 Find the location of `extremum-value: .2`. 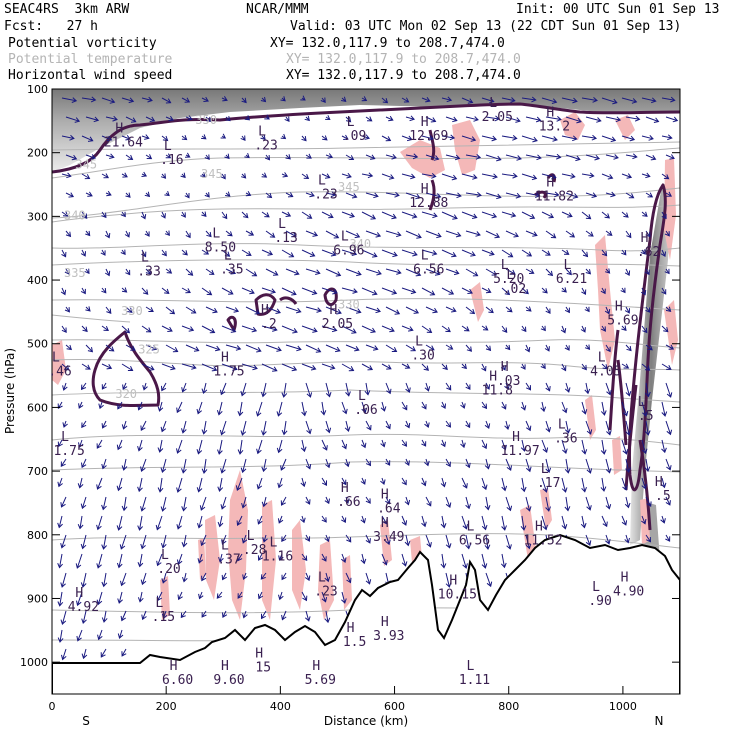

extremum-value: .2 is located at coordinates (269, 324).